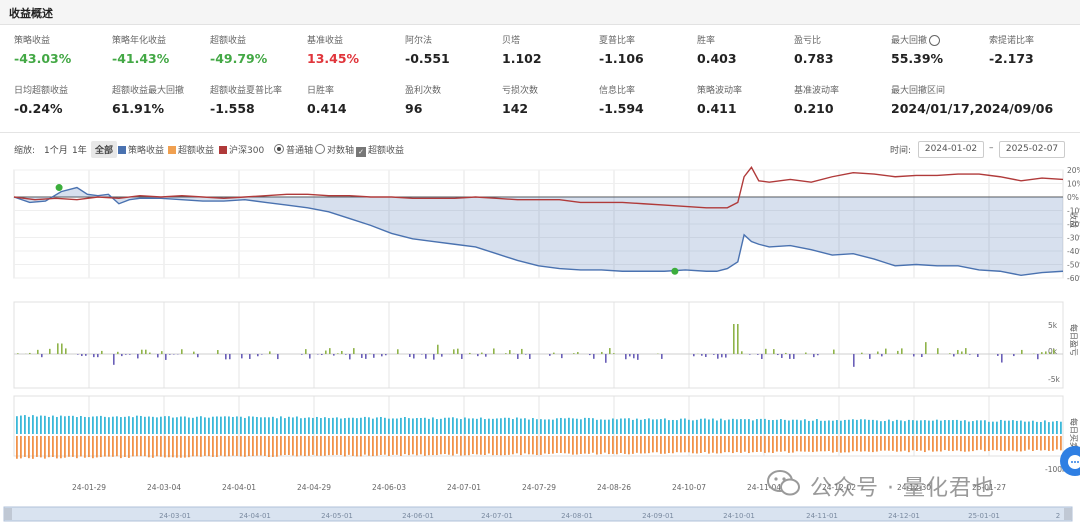 The width and height of the screenshot is (1080, 527). I want to click on excess-checkbox: ✓ 超额收益, so click(380, 150).